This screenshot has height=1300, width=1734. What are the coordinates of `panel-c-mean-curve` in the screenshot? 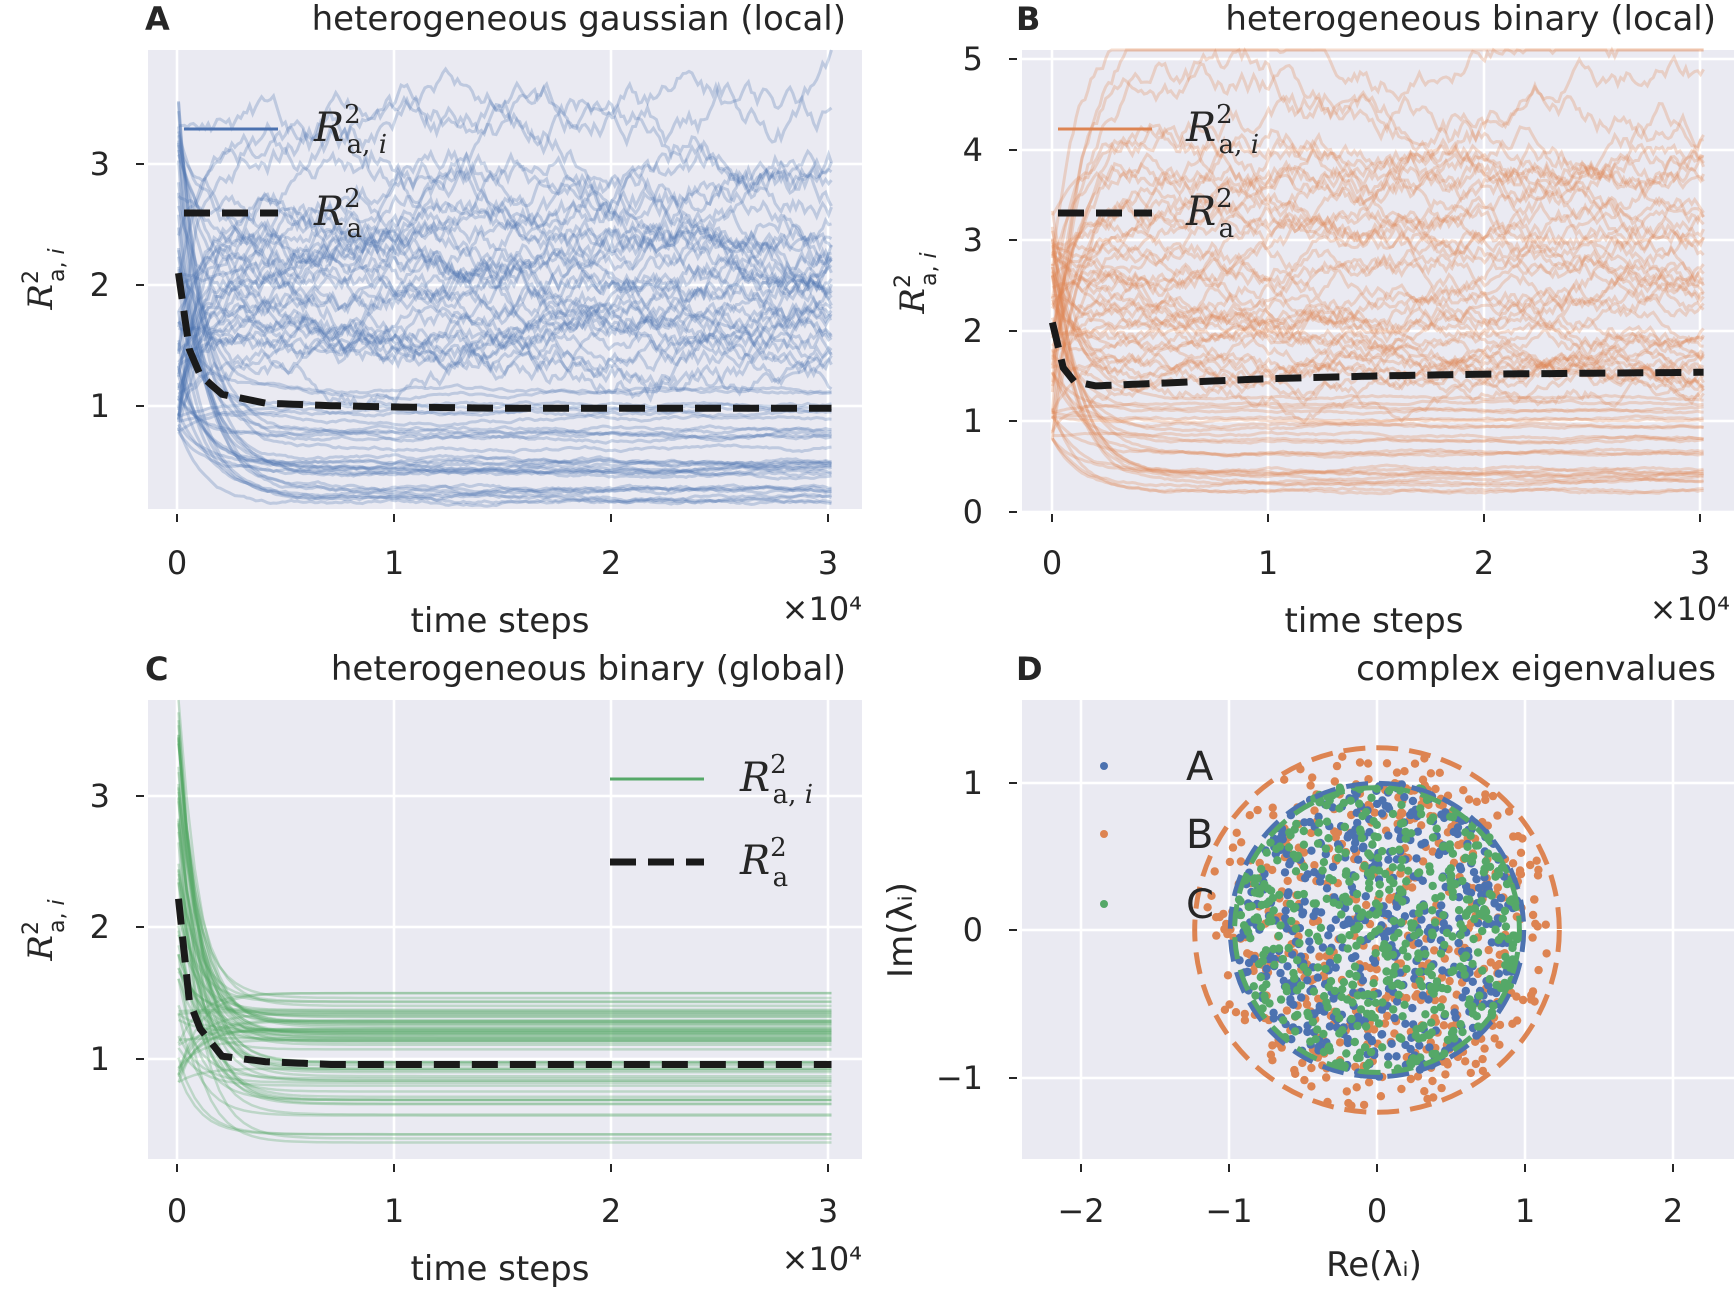 It's located at (503, 983).